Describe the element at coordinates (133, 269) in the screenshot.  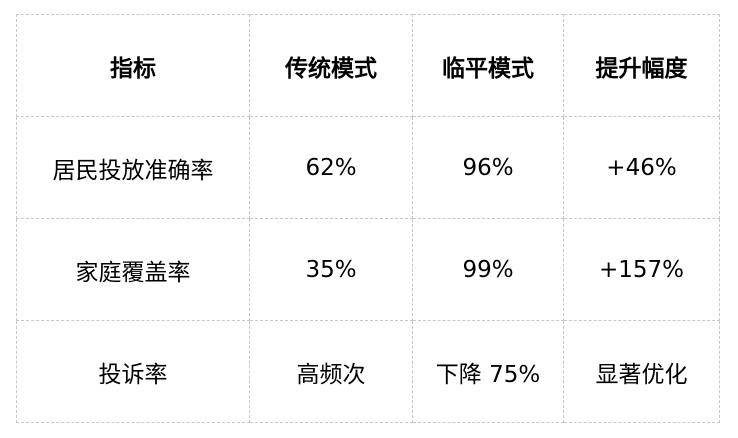
I see `table-cell: 家庭覆盖率` at that location.